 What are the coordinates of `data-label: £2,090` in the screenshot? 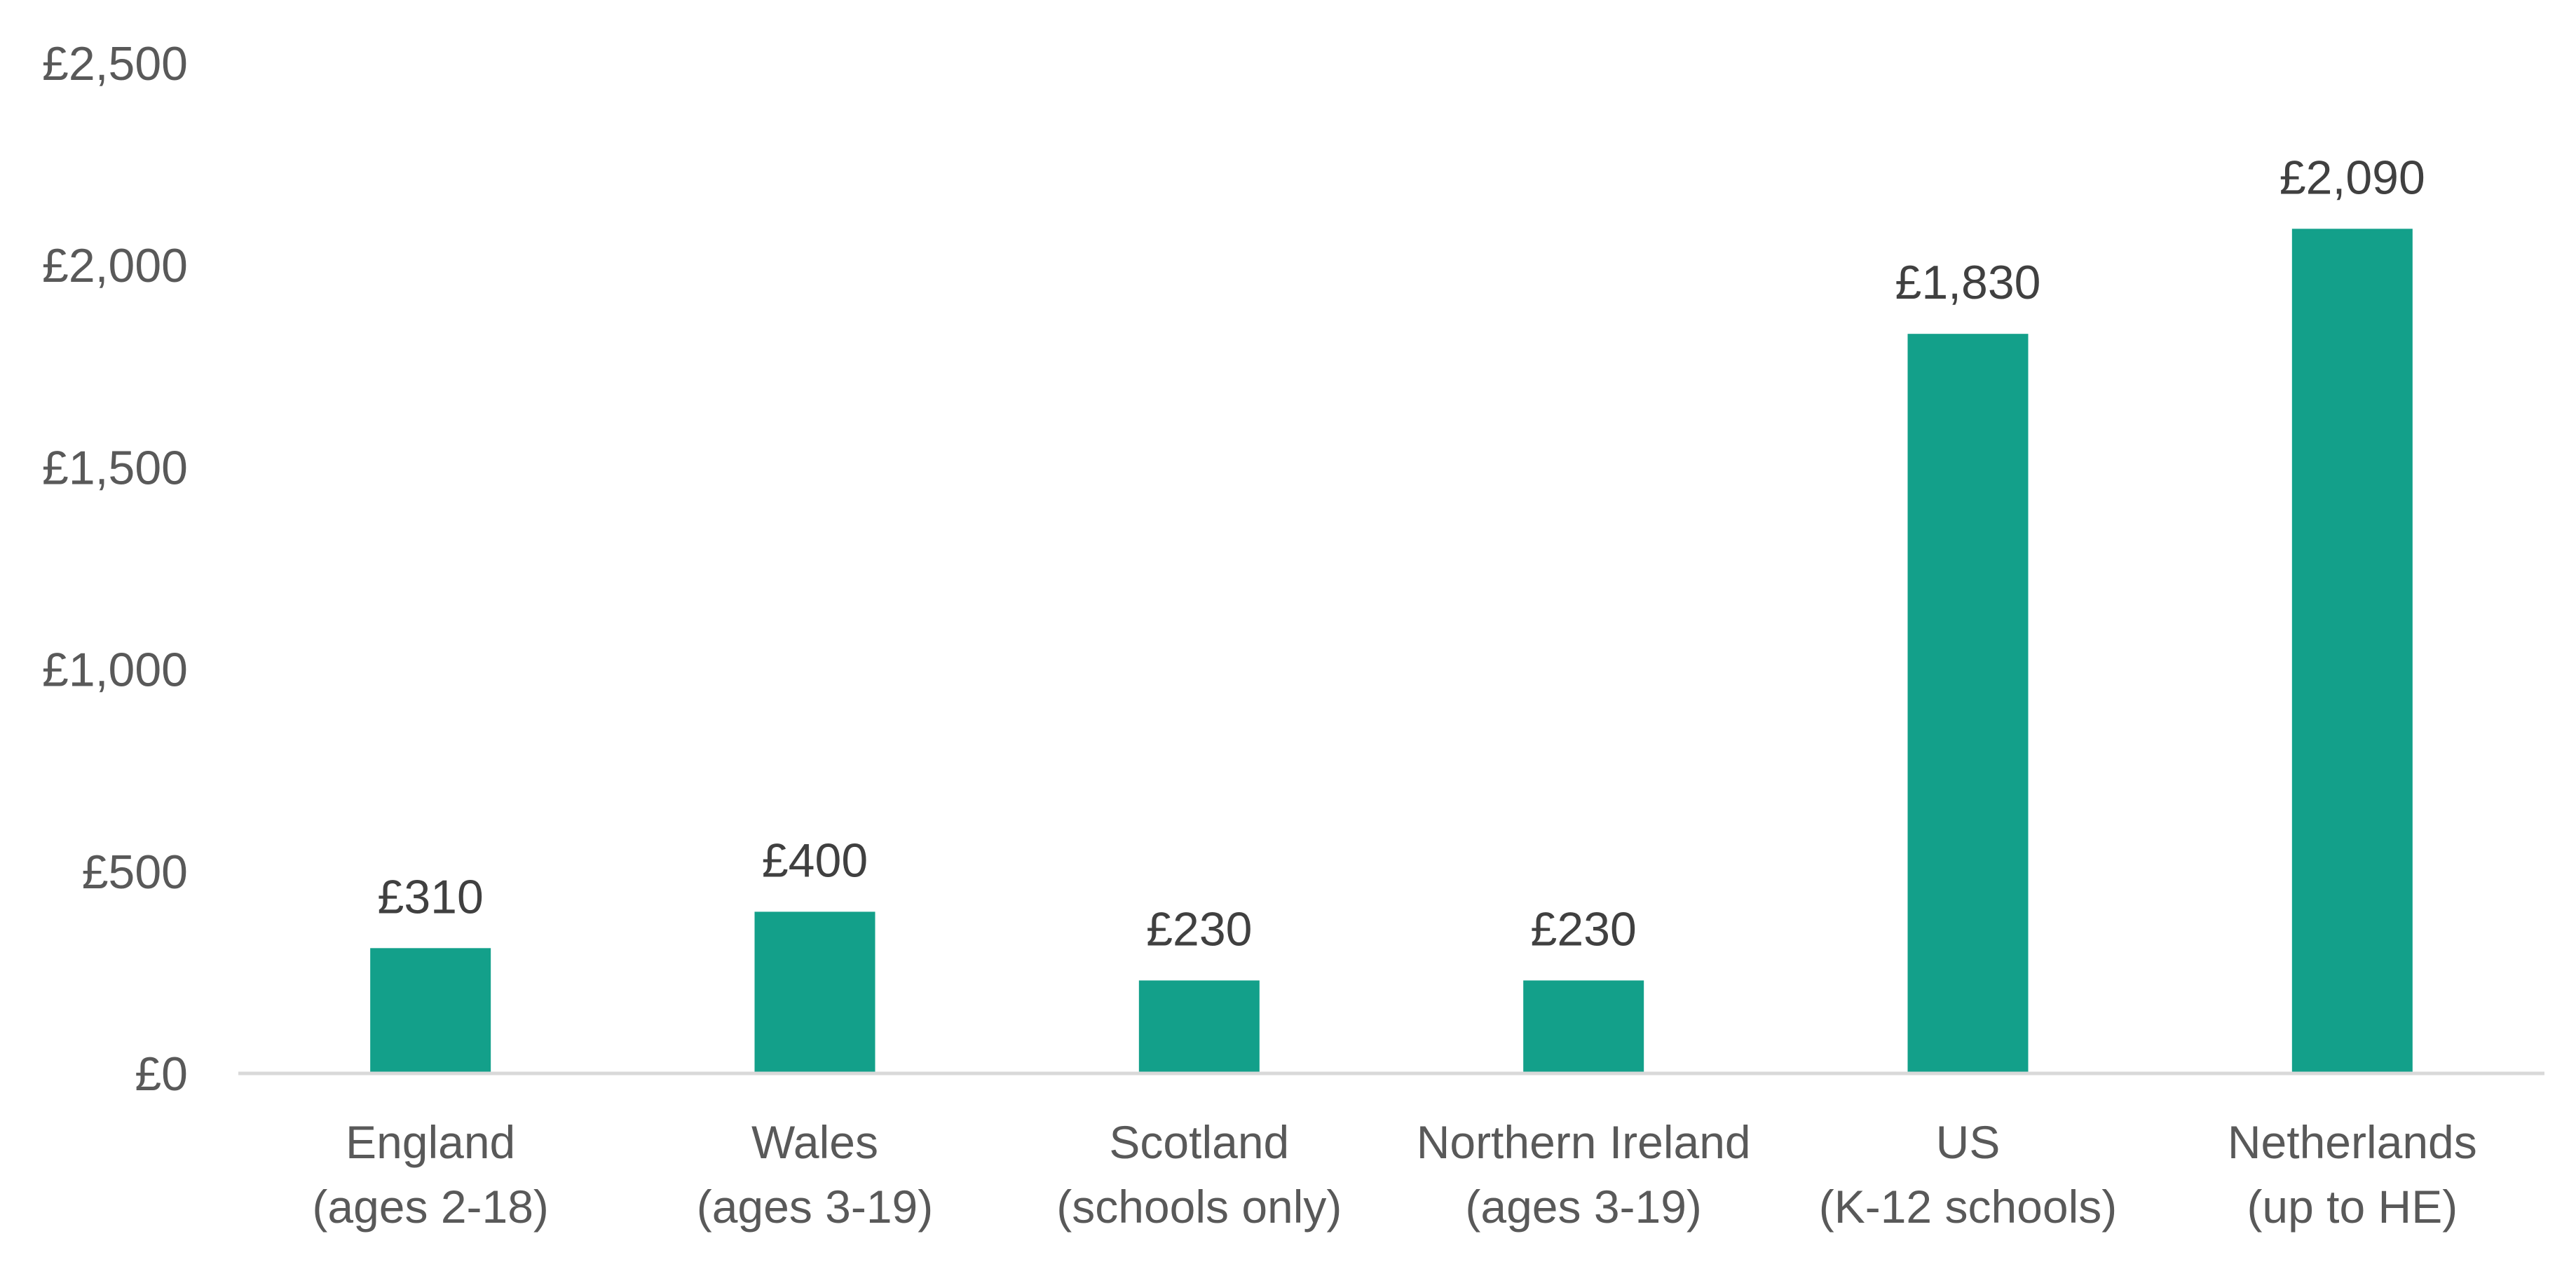 It's located at (2352, 178).